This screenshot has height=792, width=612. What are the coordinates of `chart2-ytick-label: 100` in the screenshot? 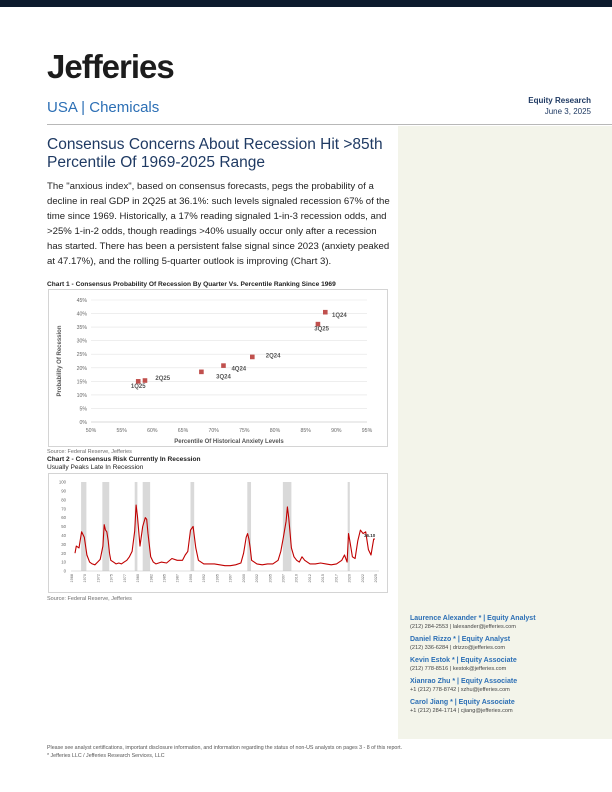 It's located at (63, 482).